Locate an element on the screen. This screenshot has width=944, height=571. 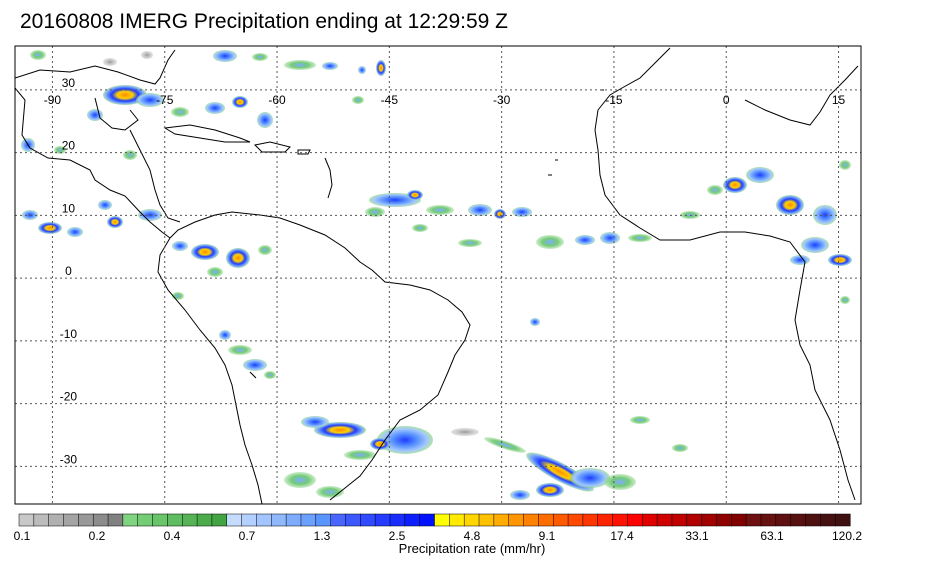
colorbar is located at coordinates (434, 520).